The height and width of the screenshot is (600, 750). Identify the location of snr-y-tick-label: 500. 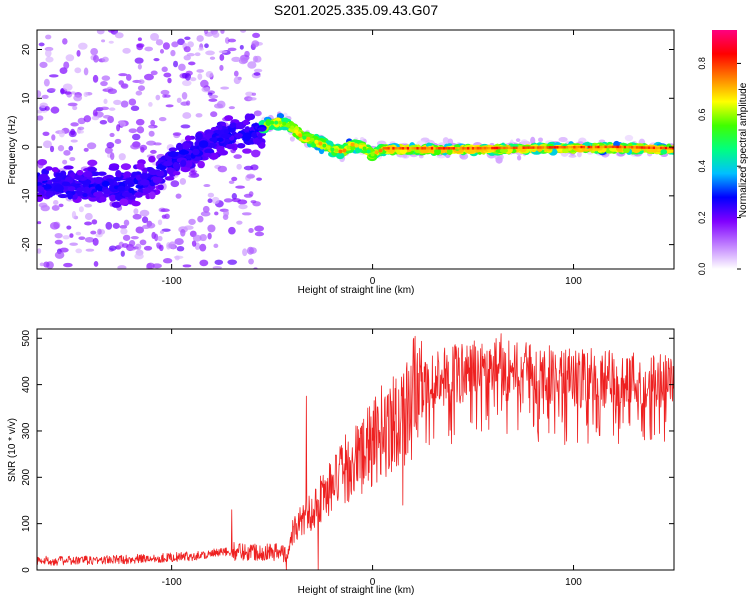
(26, 337).